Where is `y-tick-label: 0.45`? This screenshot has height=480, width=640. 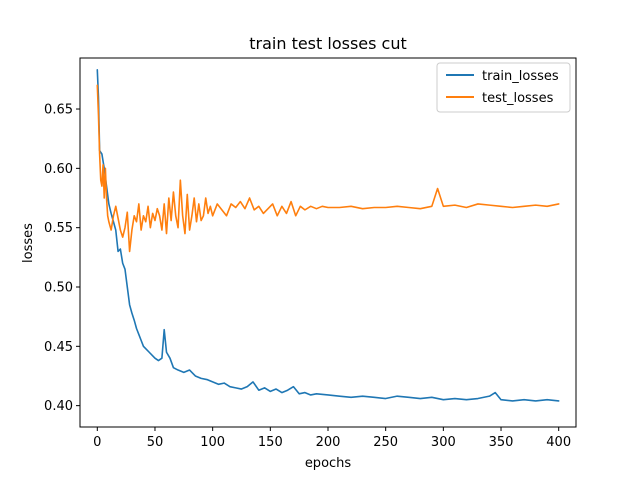
y-tick-label: 0.45 is located at coordinates (58, 347).